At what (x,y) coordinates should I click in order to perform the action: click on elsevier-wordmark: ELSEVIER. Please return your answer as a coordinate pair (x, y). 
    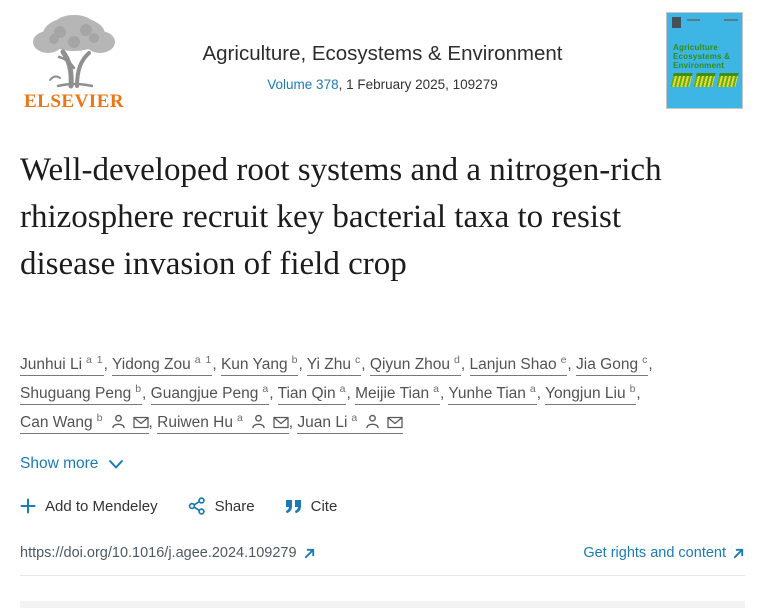
    Looking at the image, I should click on (74, 101).